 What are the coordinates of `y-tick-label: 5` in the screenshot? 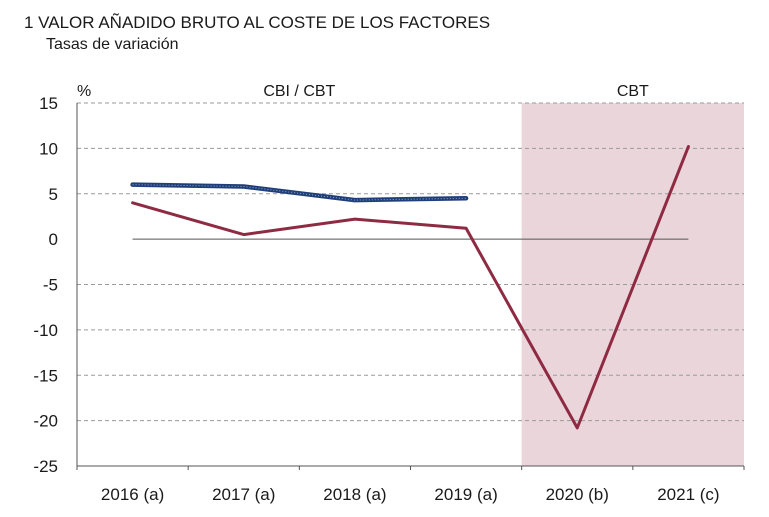 It's located at (53, 194).